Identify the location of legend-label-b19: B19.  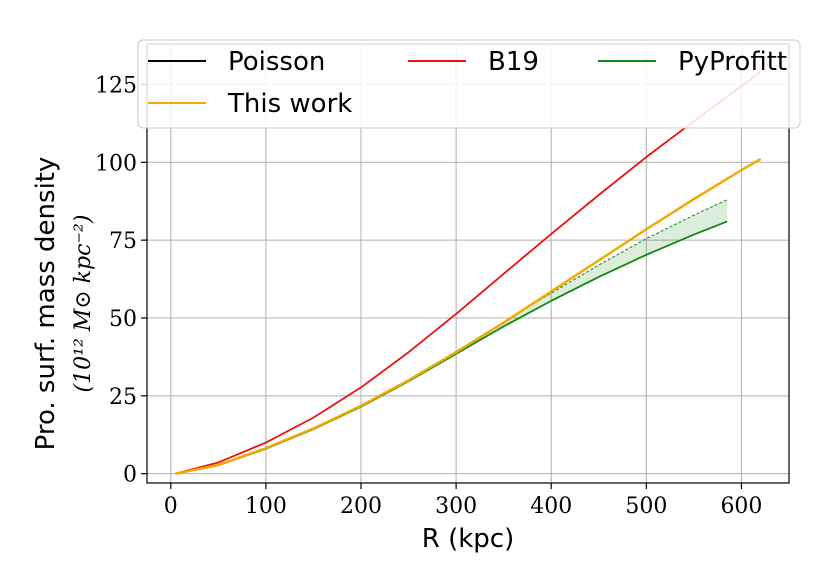
(513, 62).